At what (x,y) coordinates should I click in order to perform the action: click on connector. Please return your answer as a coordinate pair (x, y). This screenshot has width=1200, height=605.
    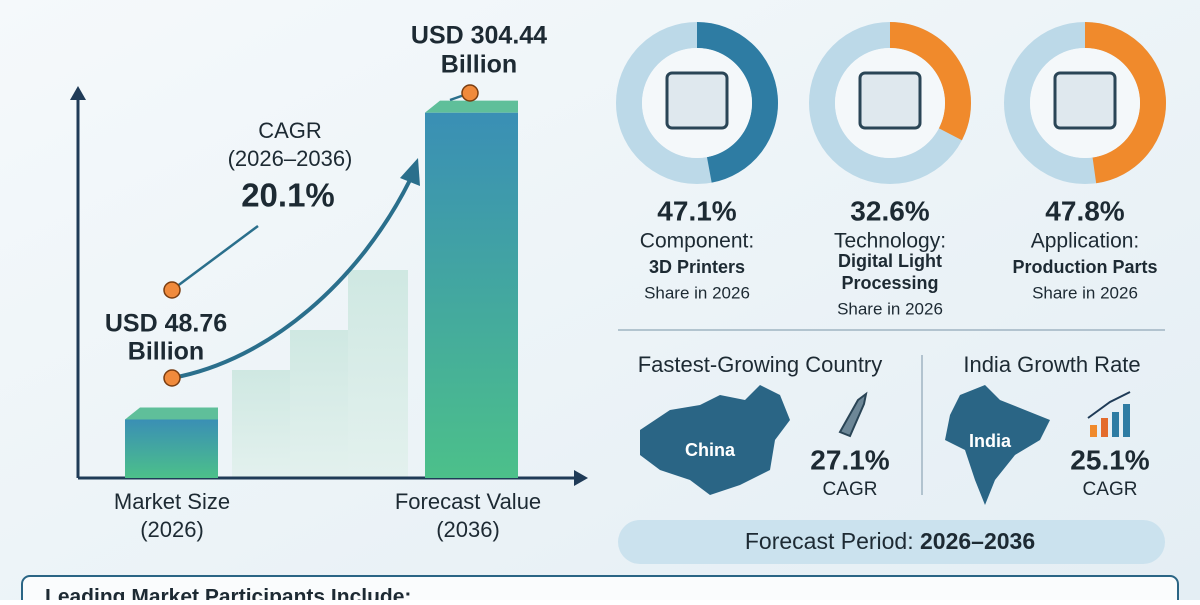
    Looking at the image, I should click on (215, 258).